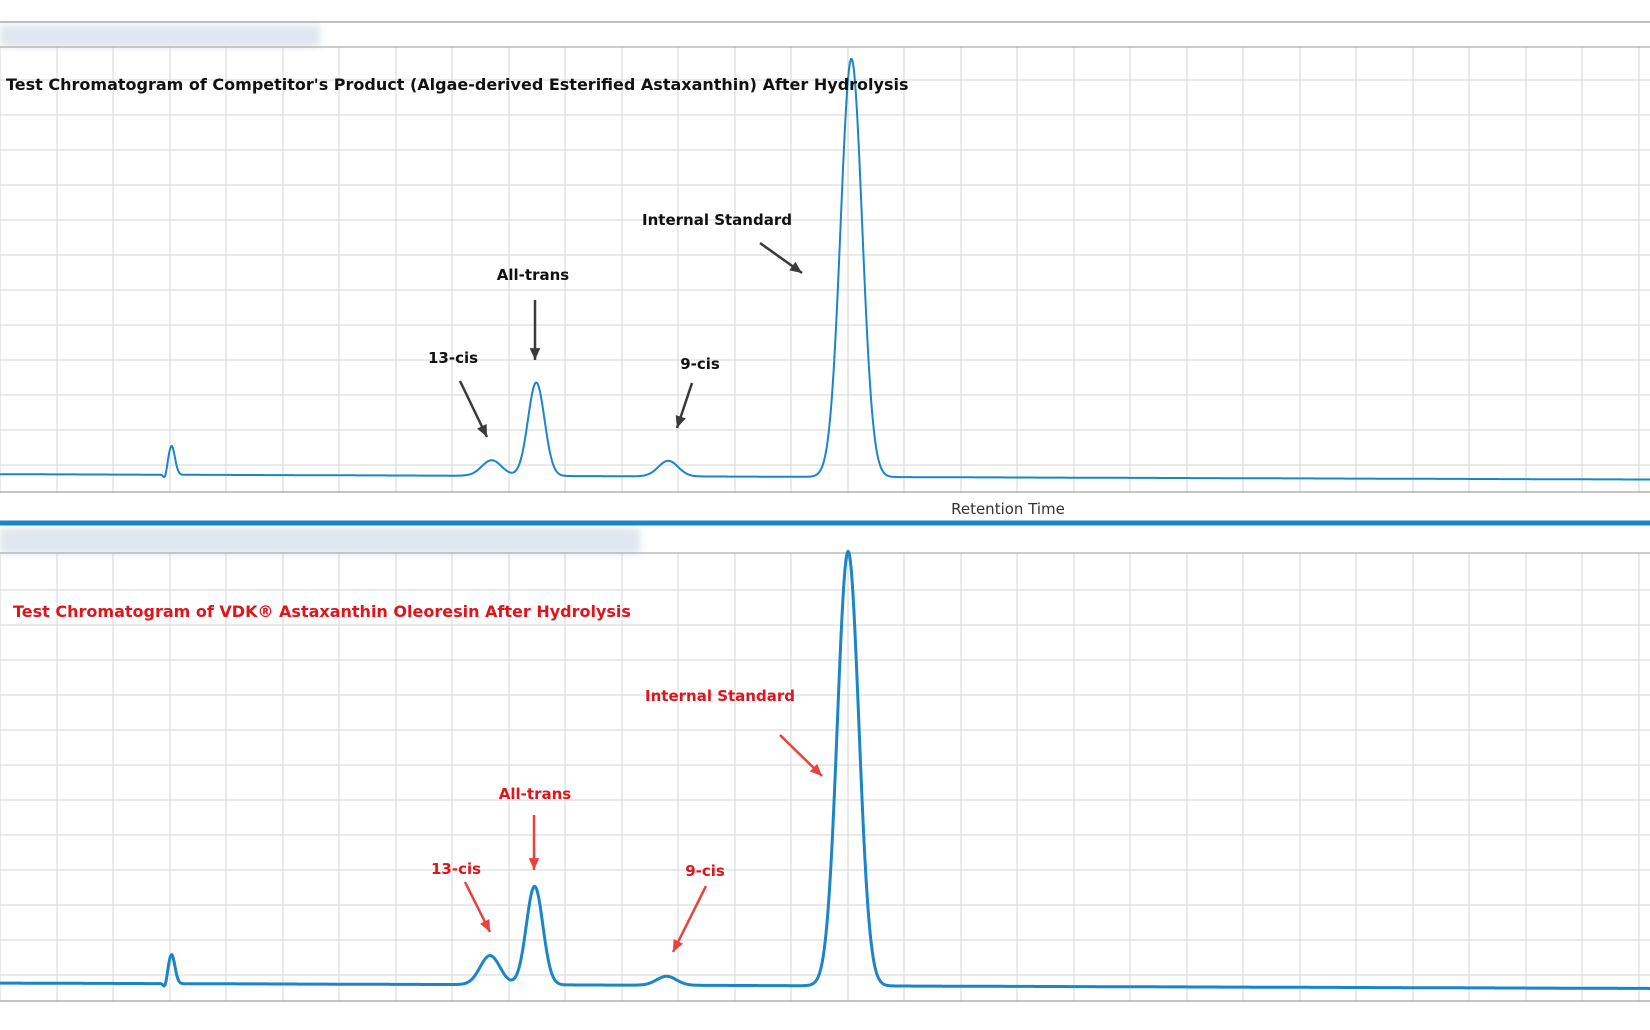 The image size is (1650, 1030). What do you see at coordinates (689, 919) in the screenshot?
I see `annotation-arrow` at bounding box center [689, 919].